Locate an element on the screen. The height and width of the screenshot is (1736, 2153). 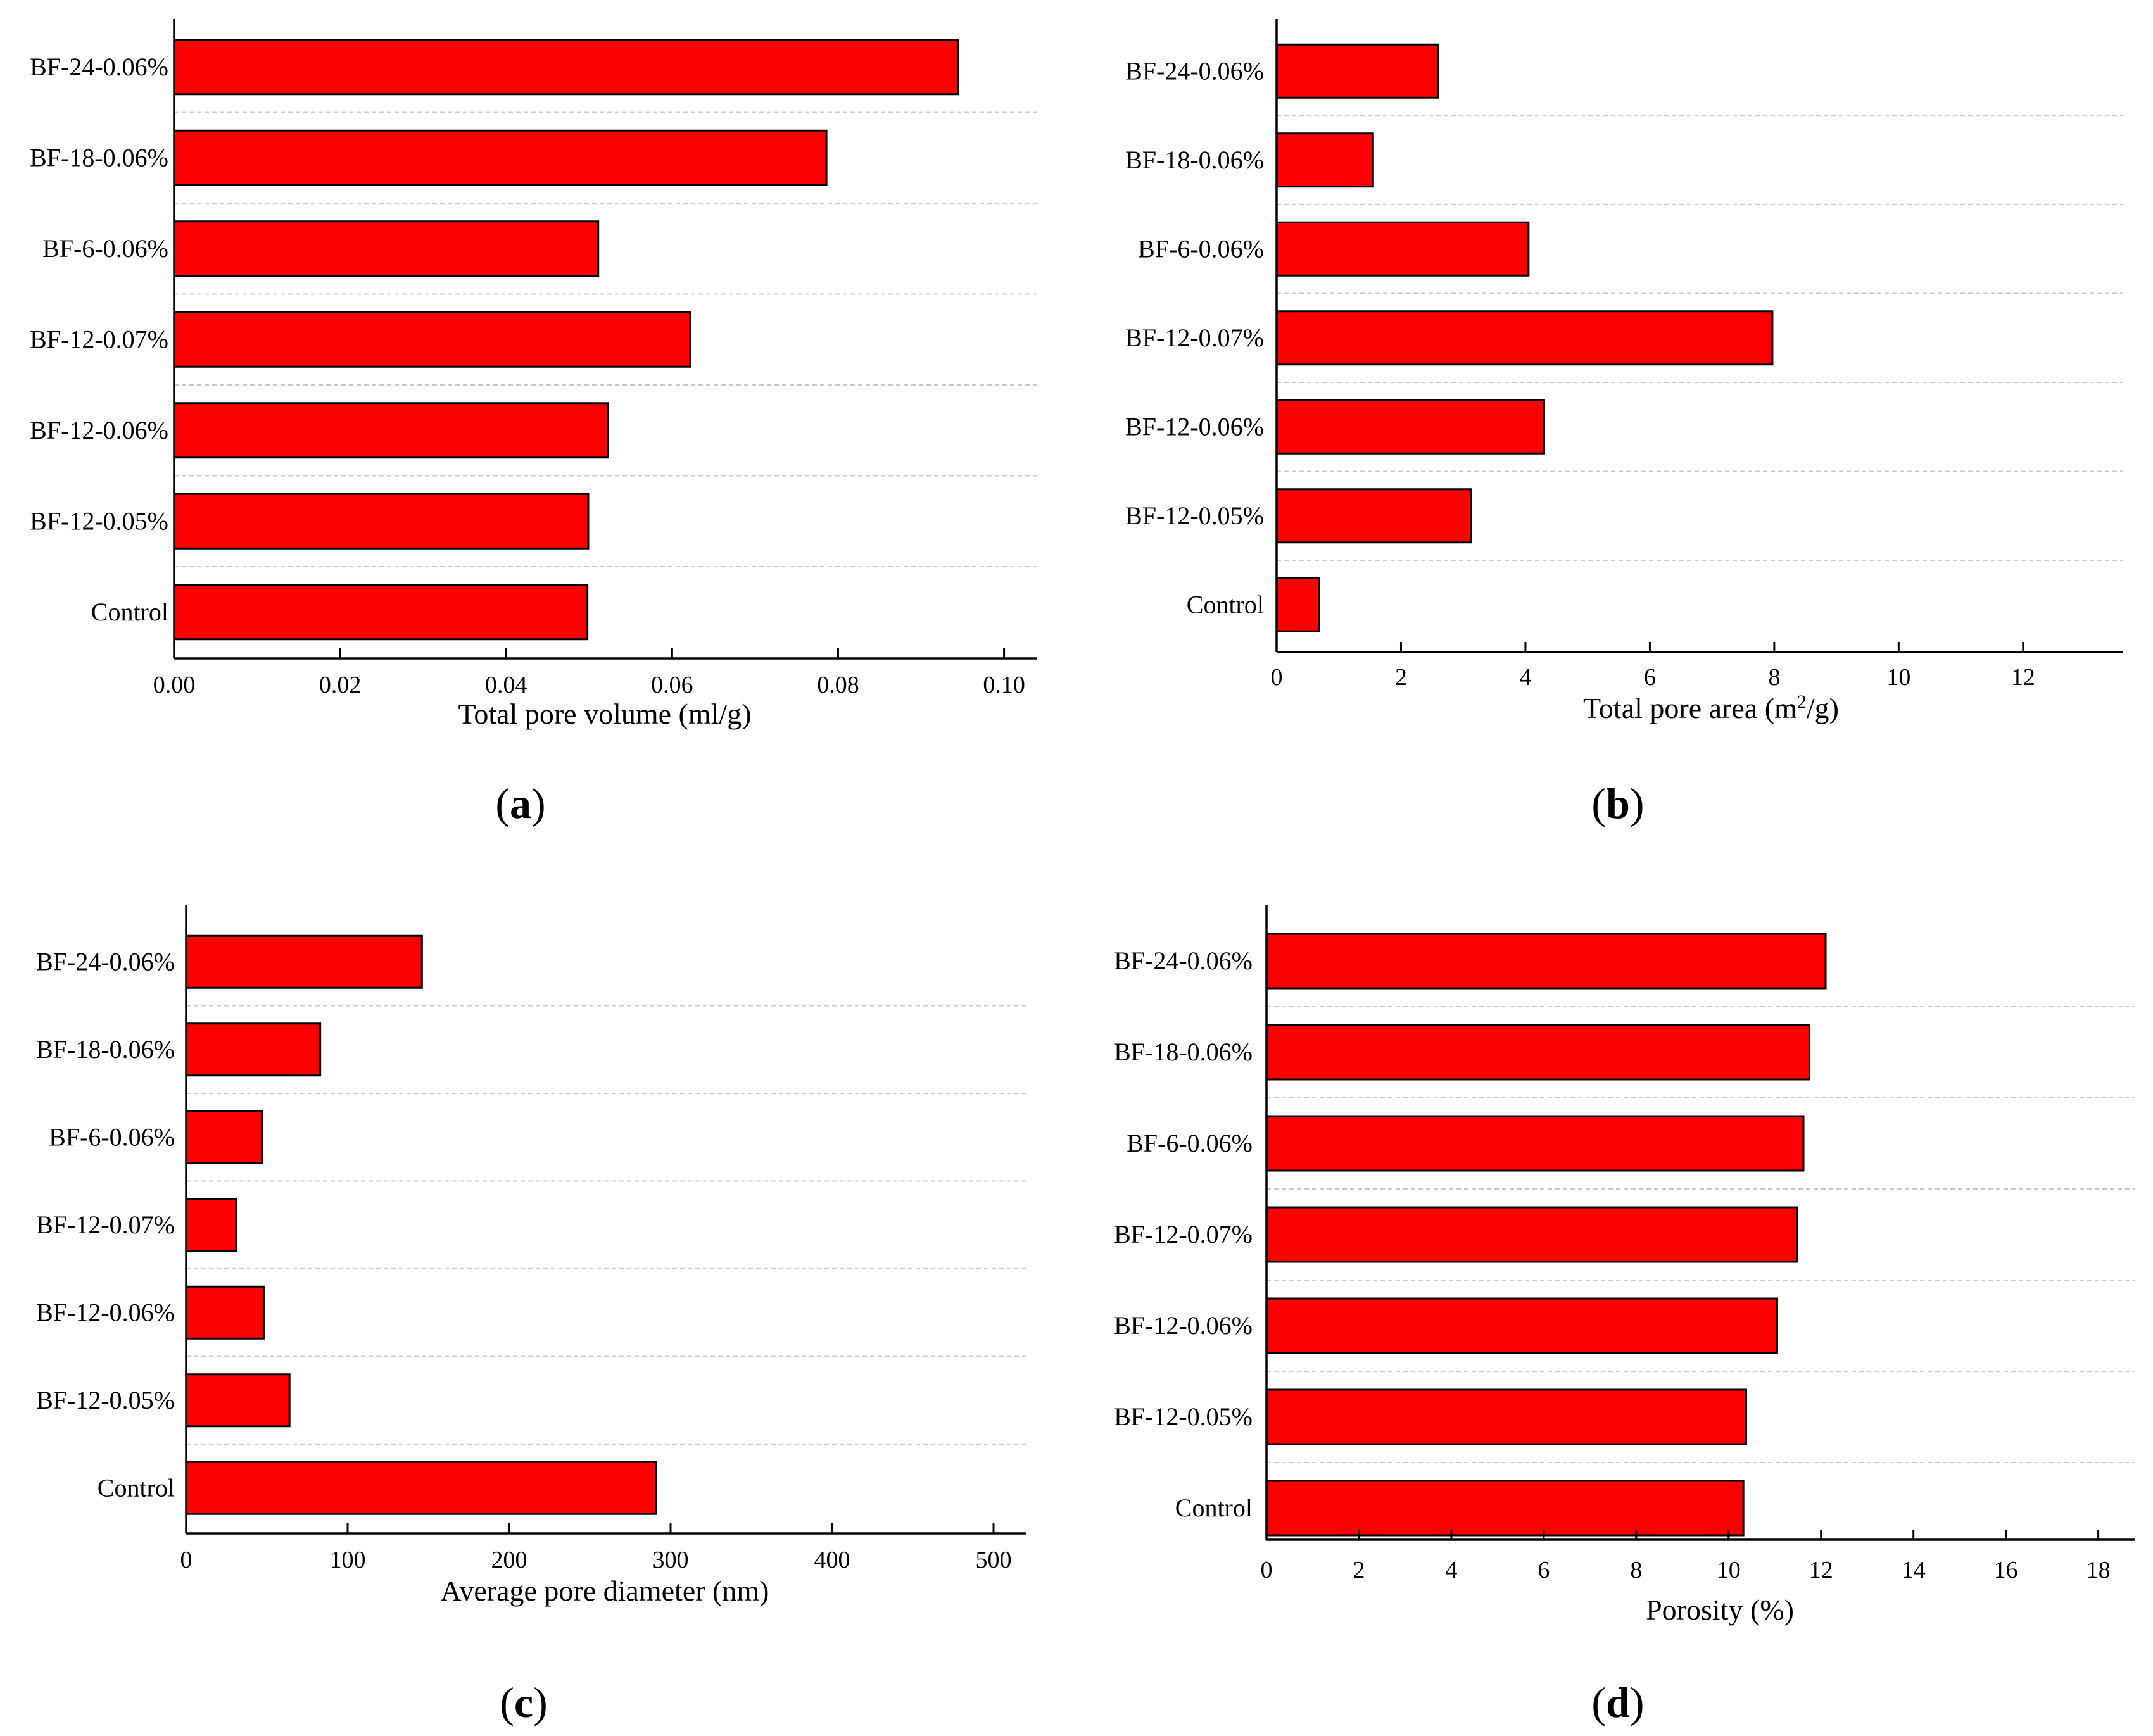
x-tick-label: 200 is located at coordinates (509, 1560).